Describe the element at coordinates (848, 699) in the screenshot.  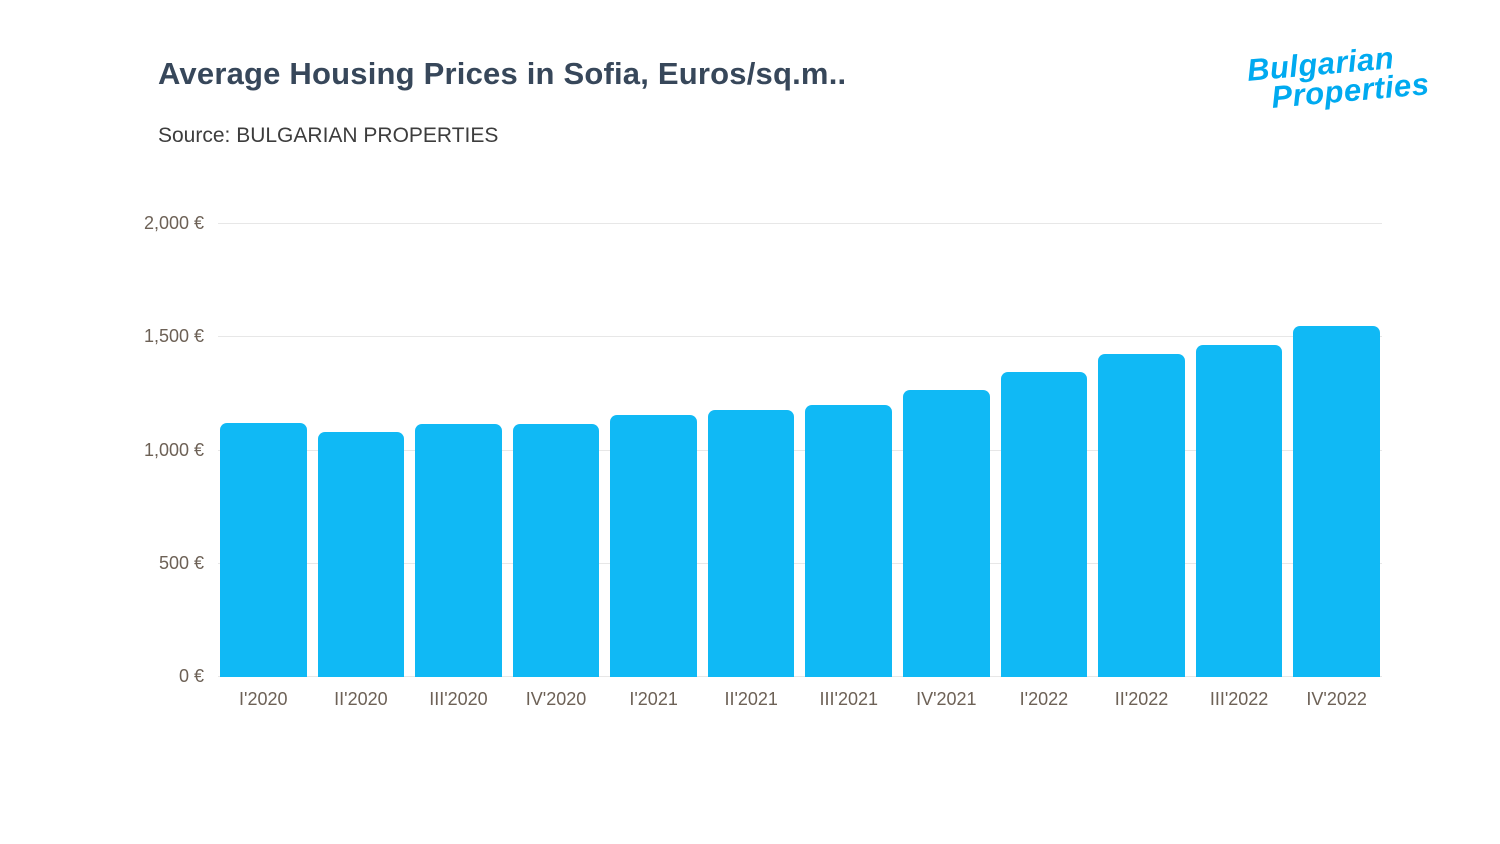
I see `x-tick-label: III'2021` at that location.